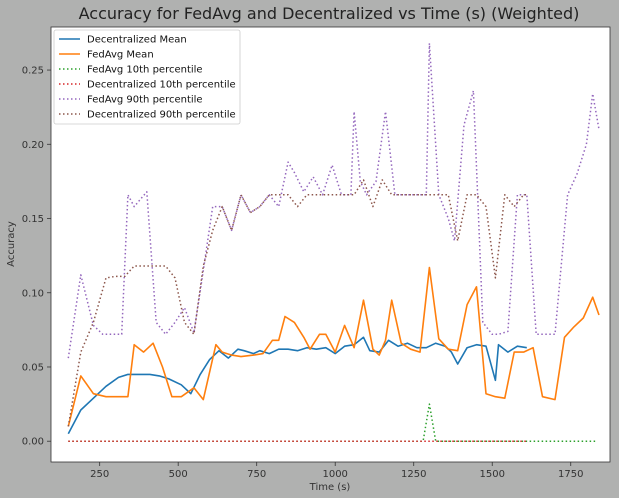  I want to click on x-tick-label: 750, so click(256, 474).